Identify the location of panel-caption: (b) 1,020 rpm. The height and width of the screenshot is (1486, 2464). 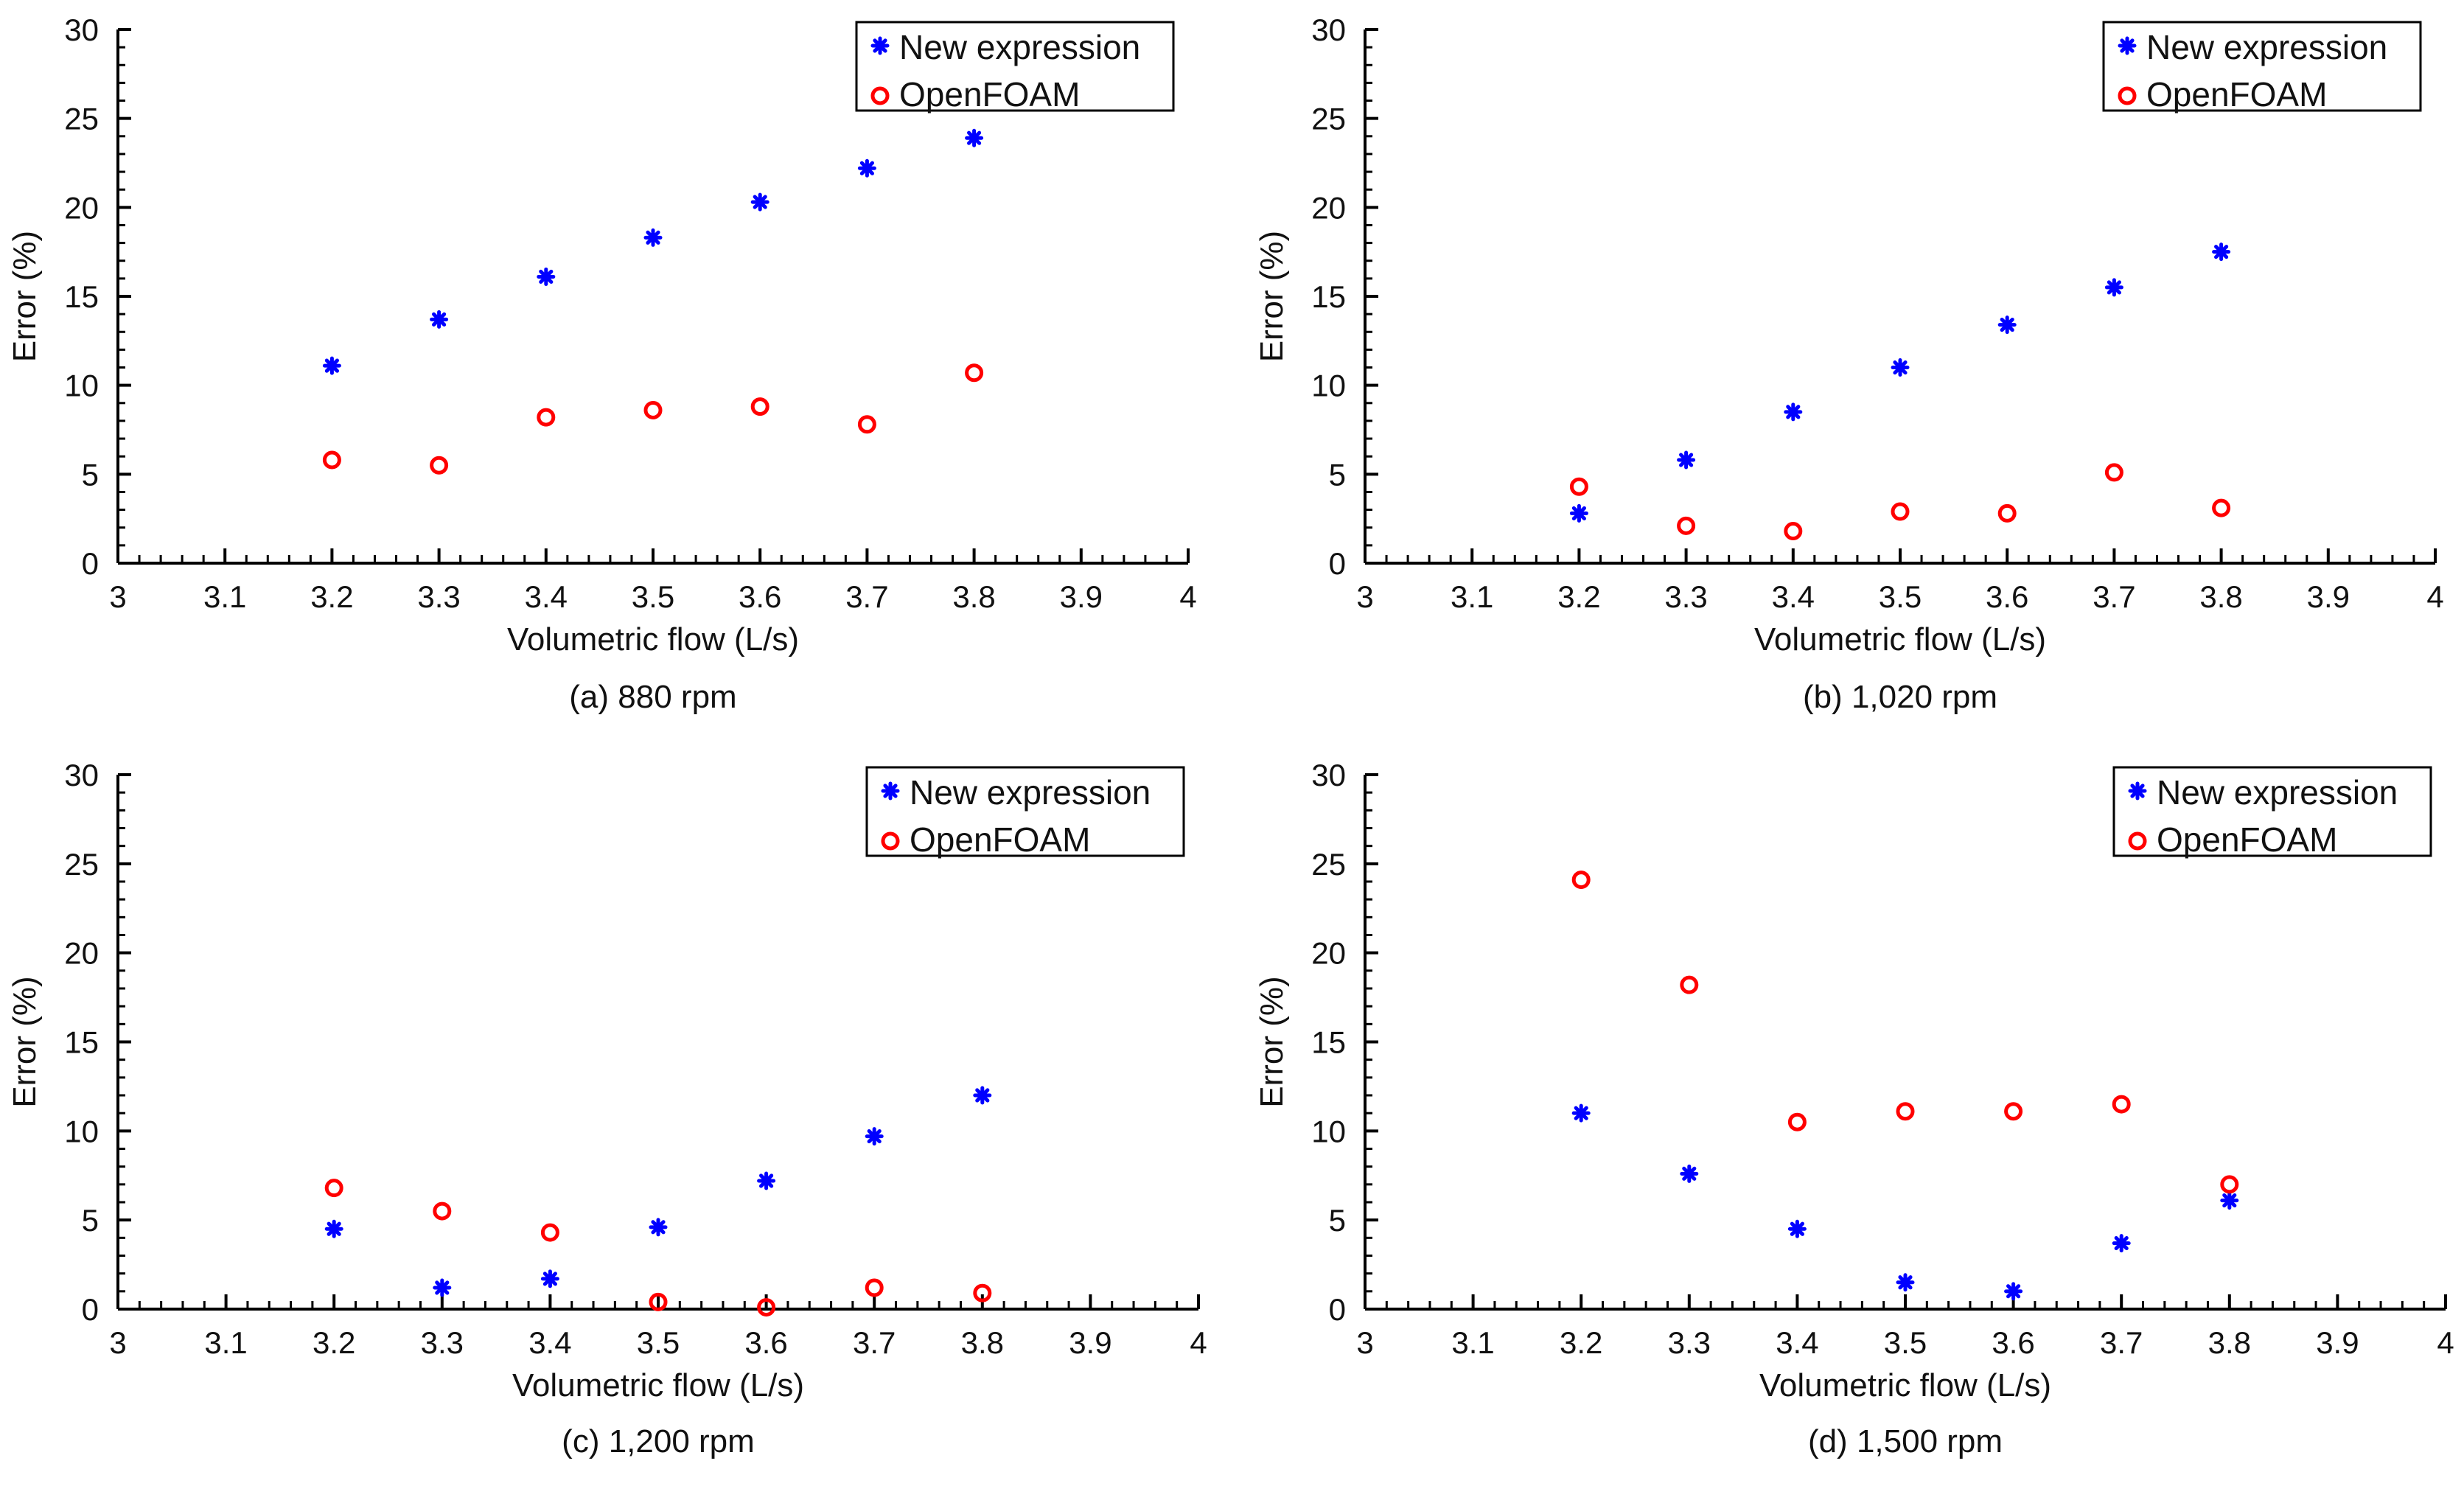
(1900, 697).